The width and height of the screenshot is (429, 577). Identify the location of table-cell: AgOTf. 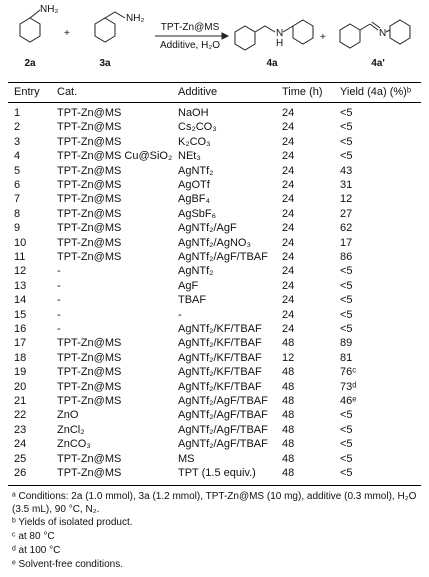
(194, 185).